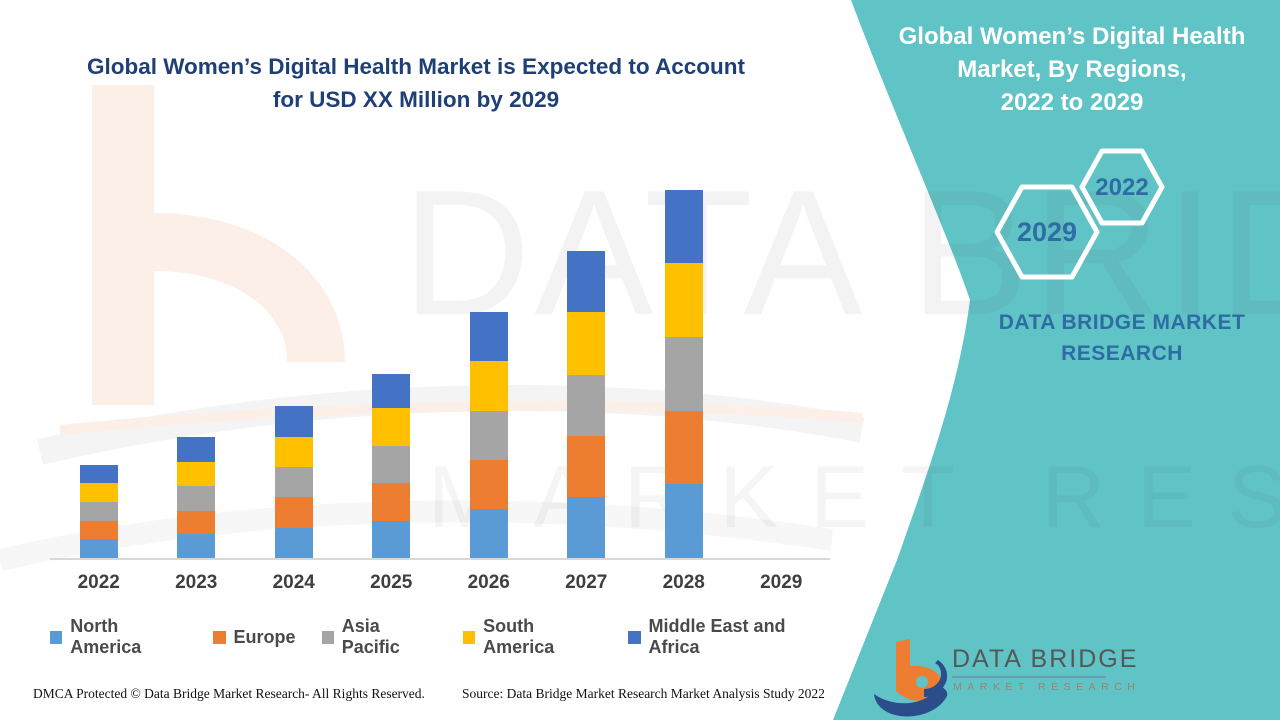 Image resolution: width=1280 pixels, height=720 pixels. I want to click on segment-2024-middle-east-and-africa, so click(293, 421).